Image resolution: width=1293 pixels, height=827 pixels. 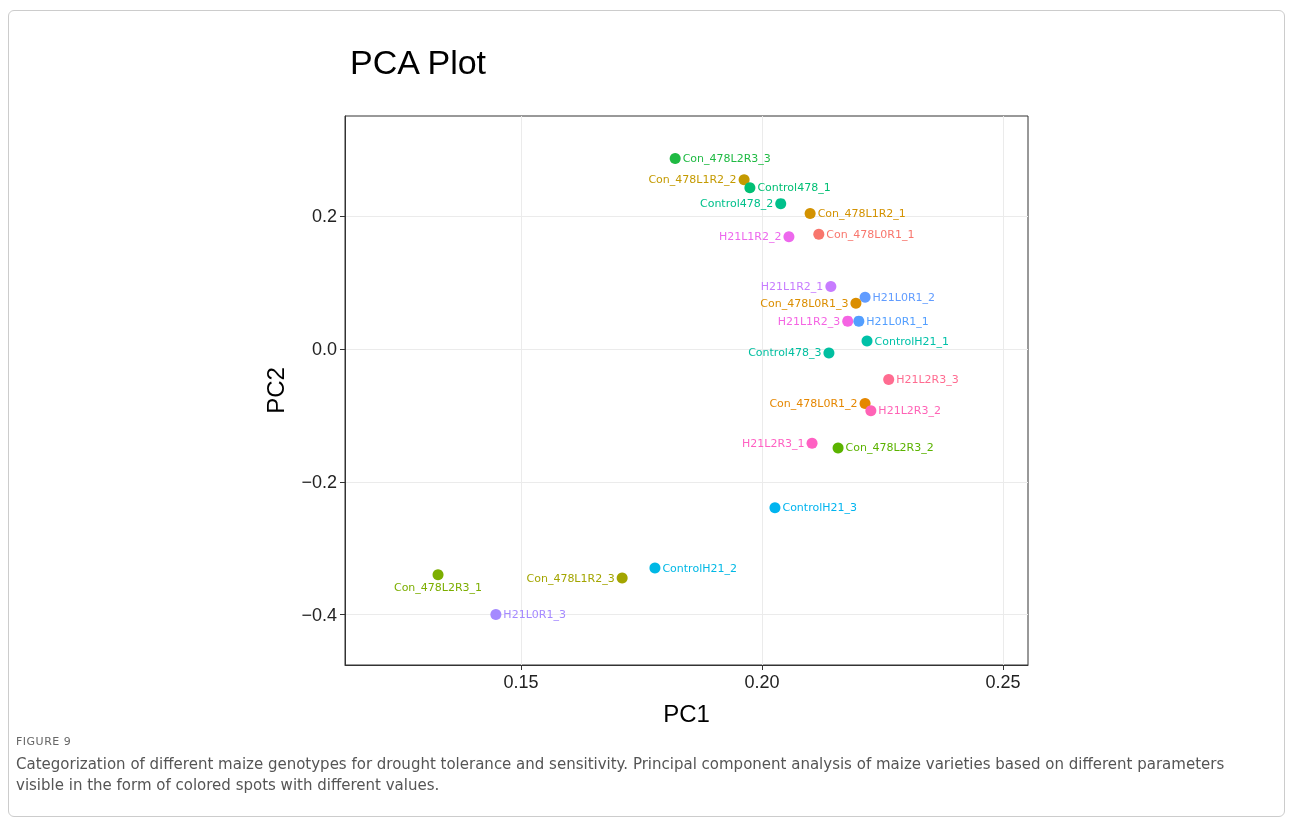 What do you see at coordinates (736, 204) in the screenshot?
I see `series-label: Control478_2` at bounding box center [736, 204].